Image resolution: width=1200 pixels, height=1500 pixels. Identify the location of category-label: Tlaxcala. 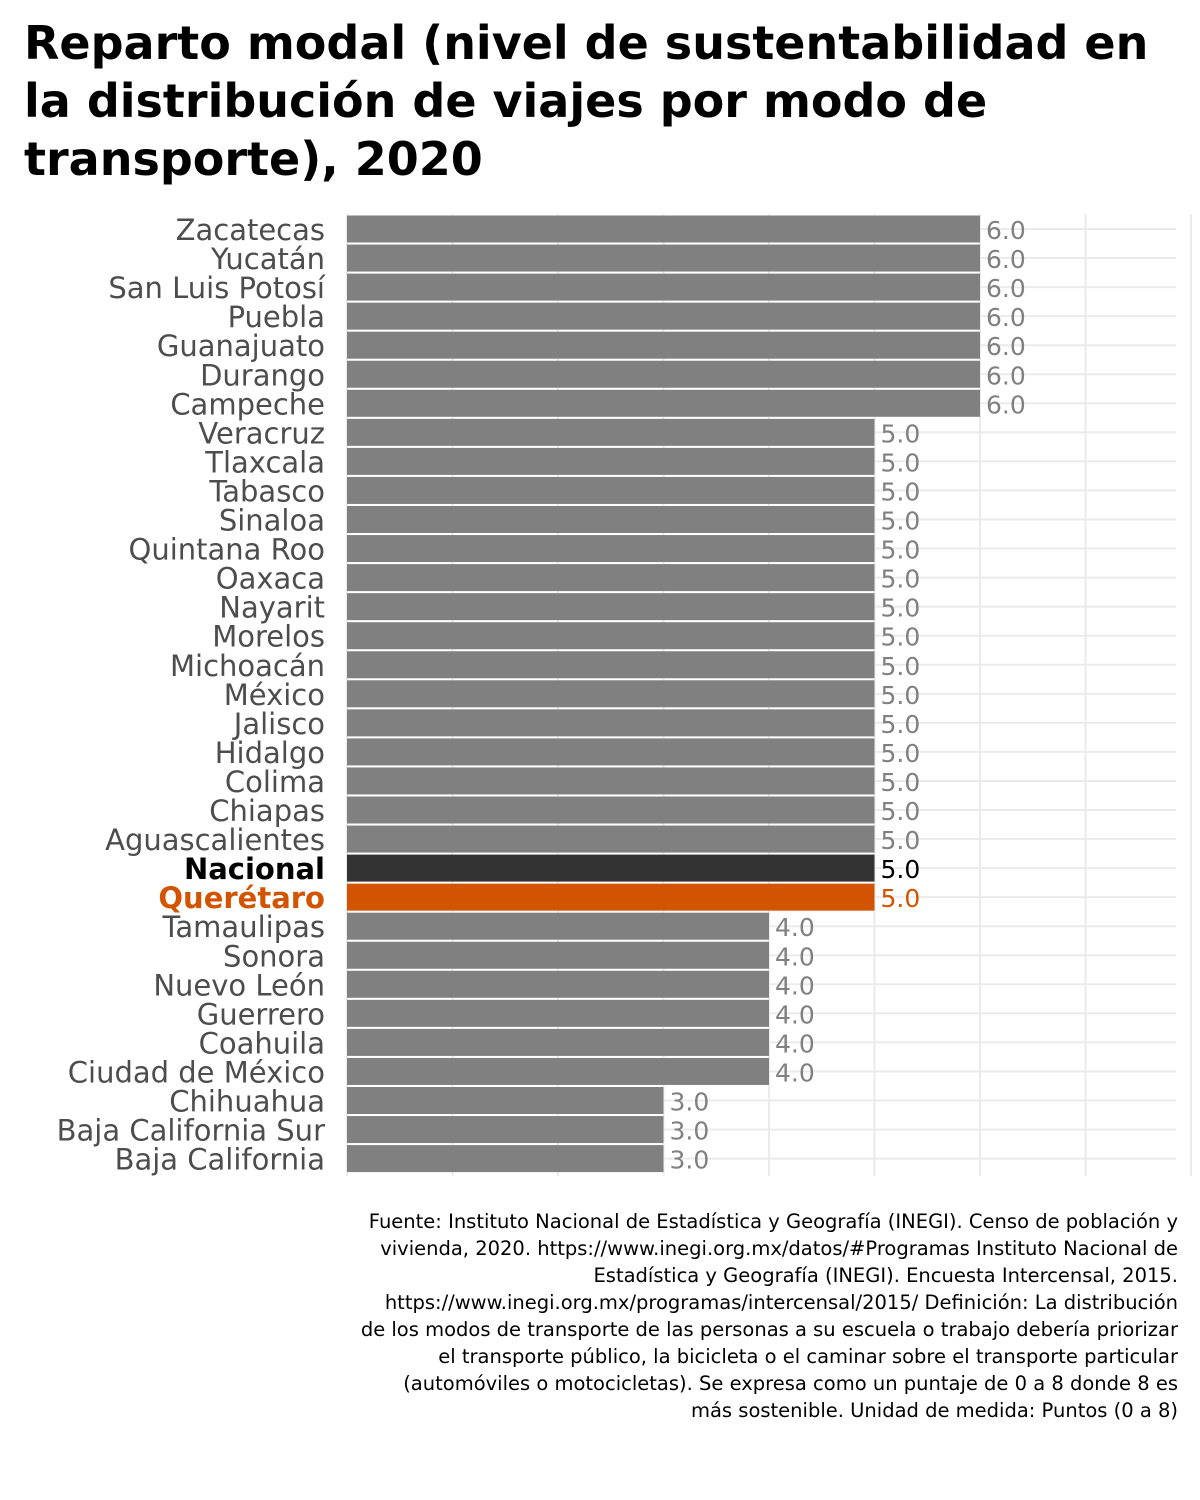
(264, 462).